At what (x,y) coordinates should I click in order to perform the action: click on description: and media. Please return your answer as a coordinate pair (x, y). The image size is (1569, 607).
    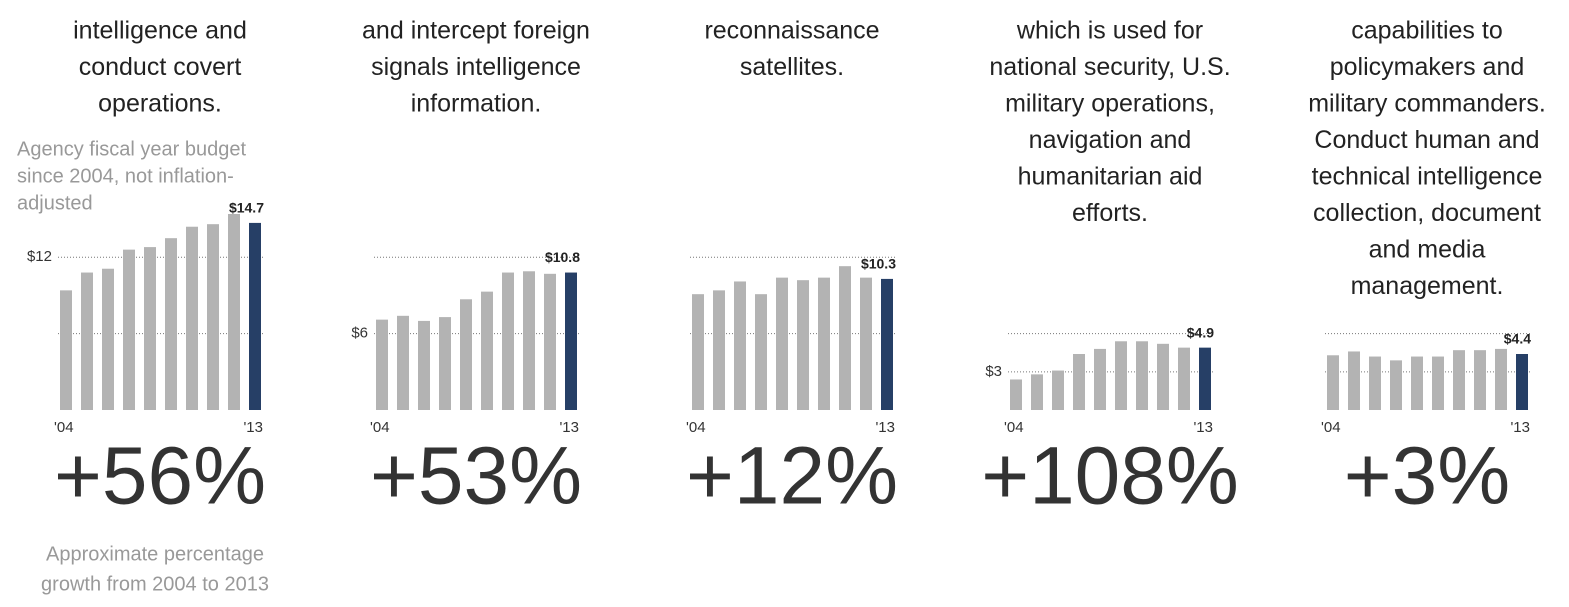
    Looking at the image, I should click on (1427, 250).